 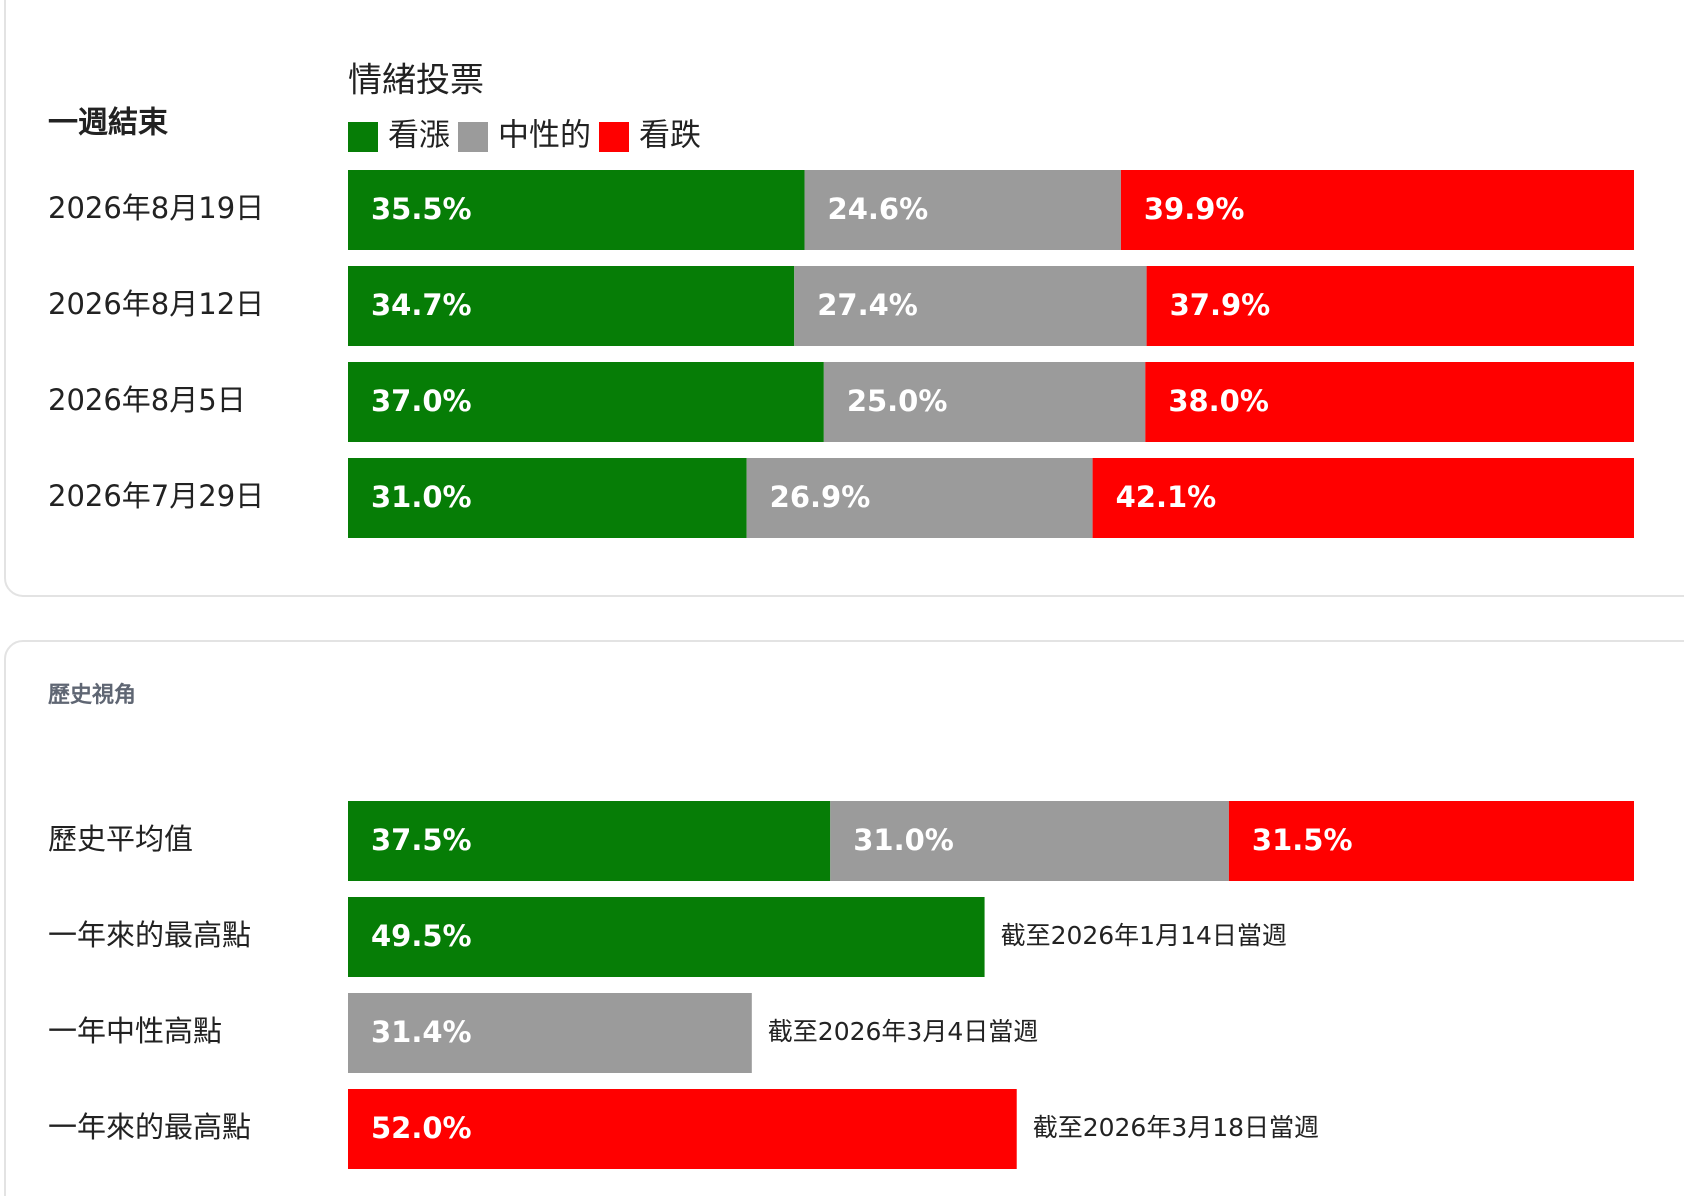 I want to click on annotation: 截至2026年3月4日當週, so click(x=903, y=1031).